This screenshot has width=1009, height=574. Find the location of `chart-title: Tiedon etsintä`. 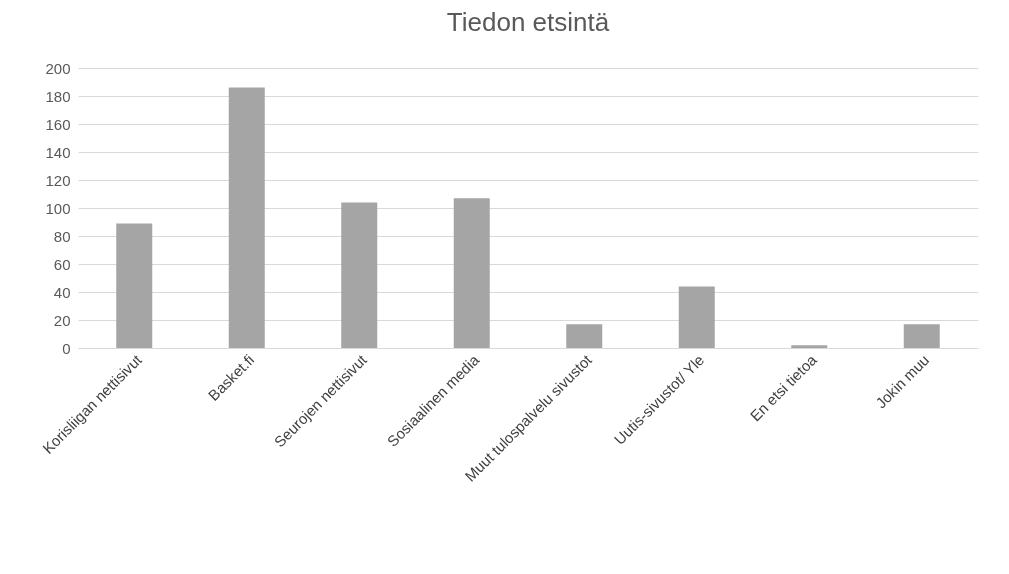

chart-title: Tiedon etsintä is located at coordinates (528, 22).